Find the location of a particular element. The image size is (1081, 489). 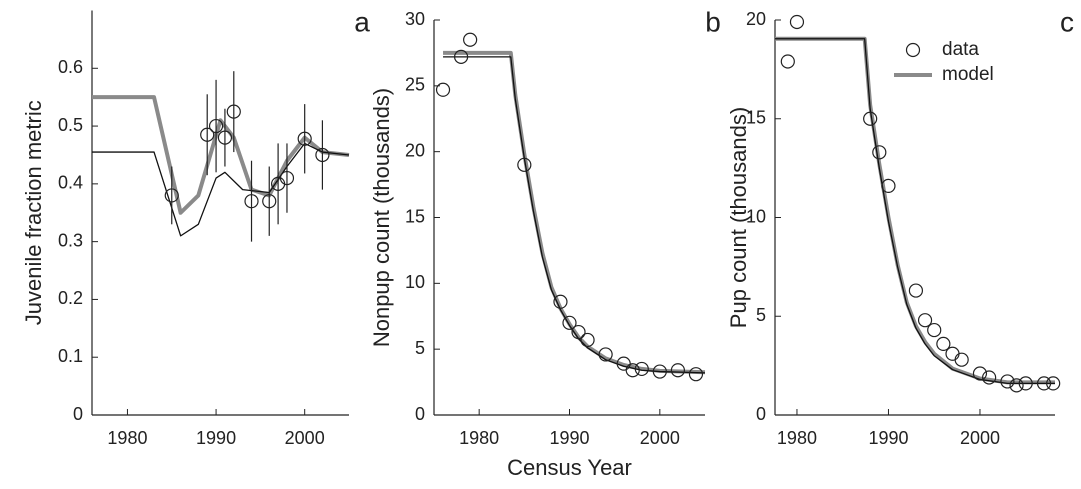

y-axis-label: Juvenile fraction metric is located at coordinates (33, 212).